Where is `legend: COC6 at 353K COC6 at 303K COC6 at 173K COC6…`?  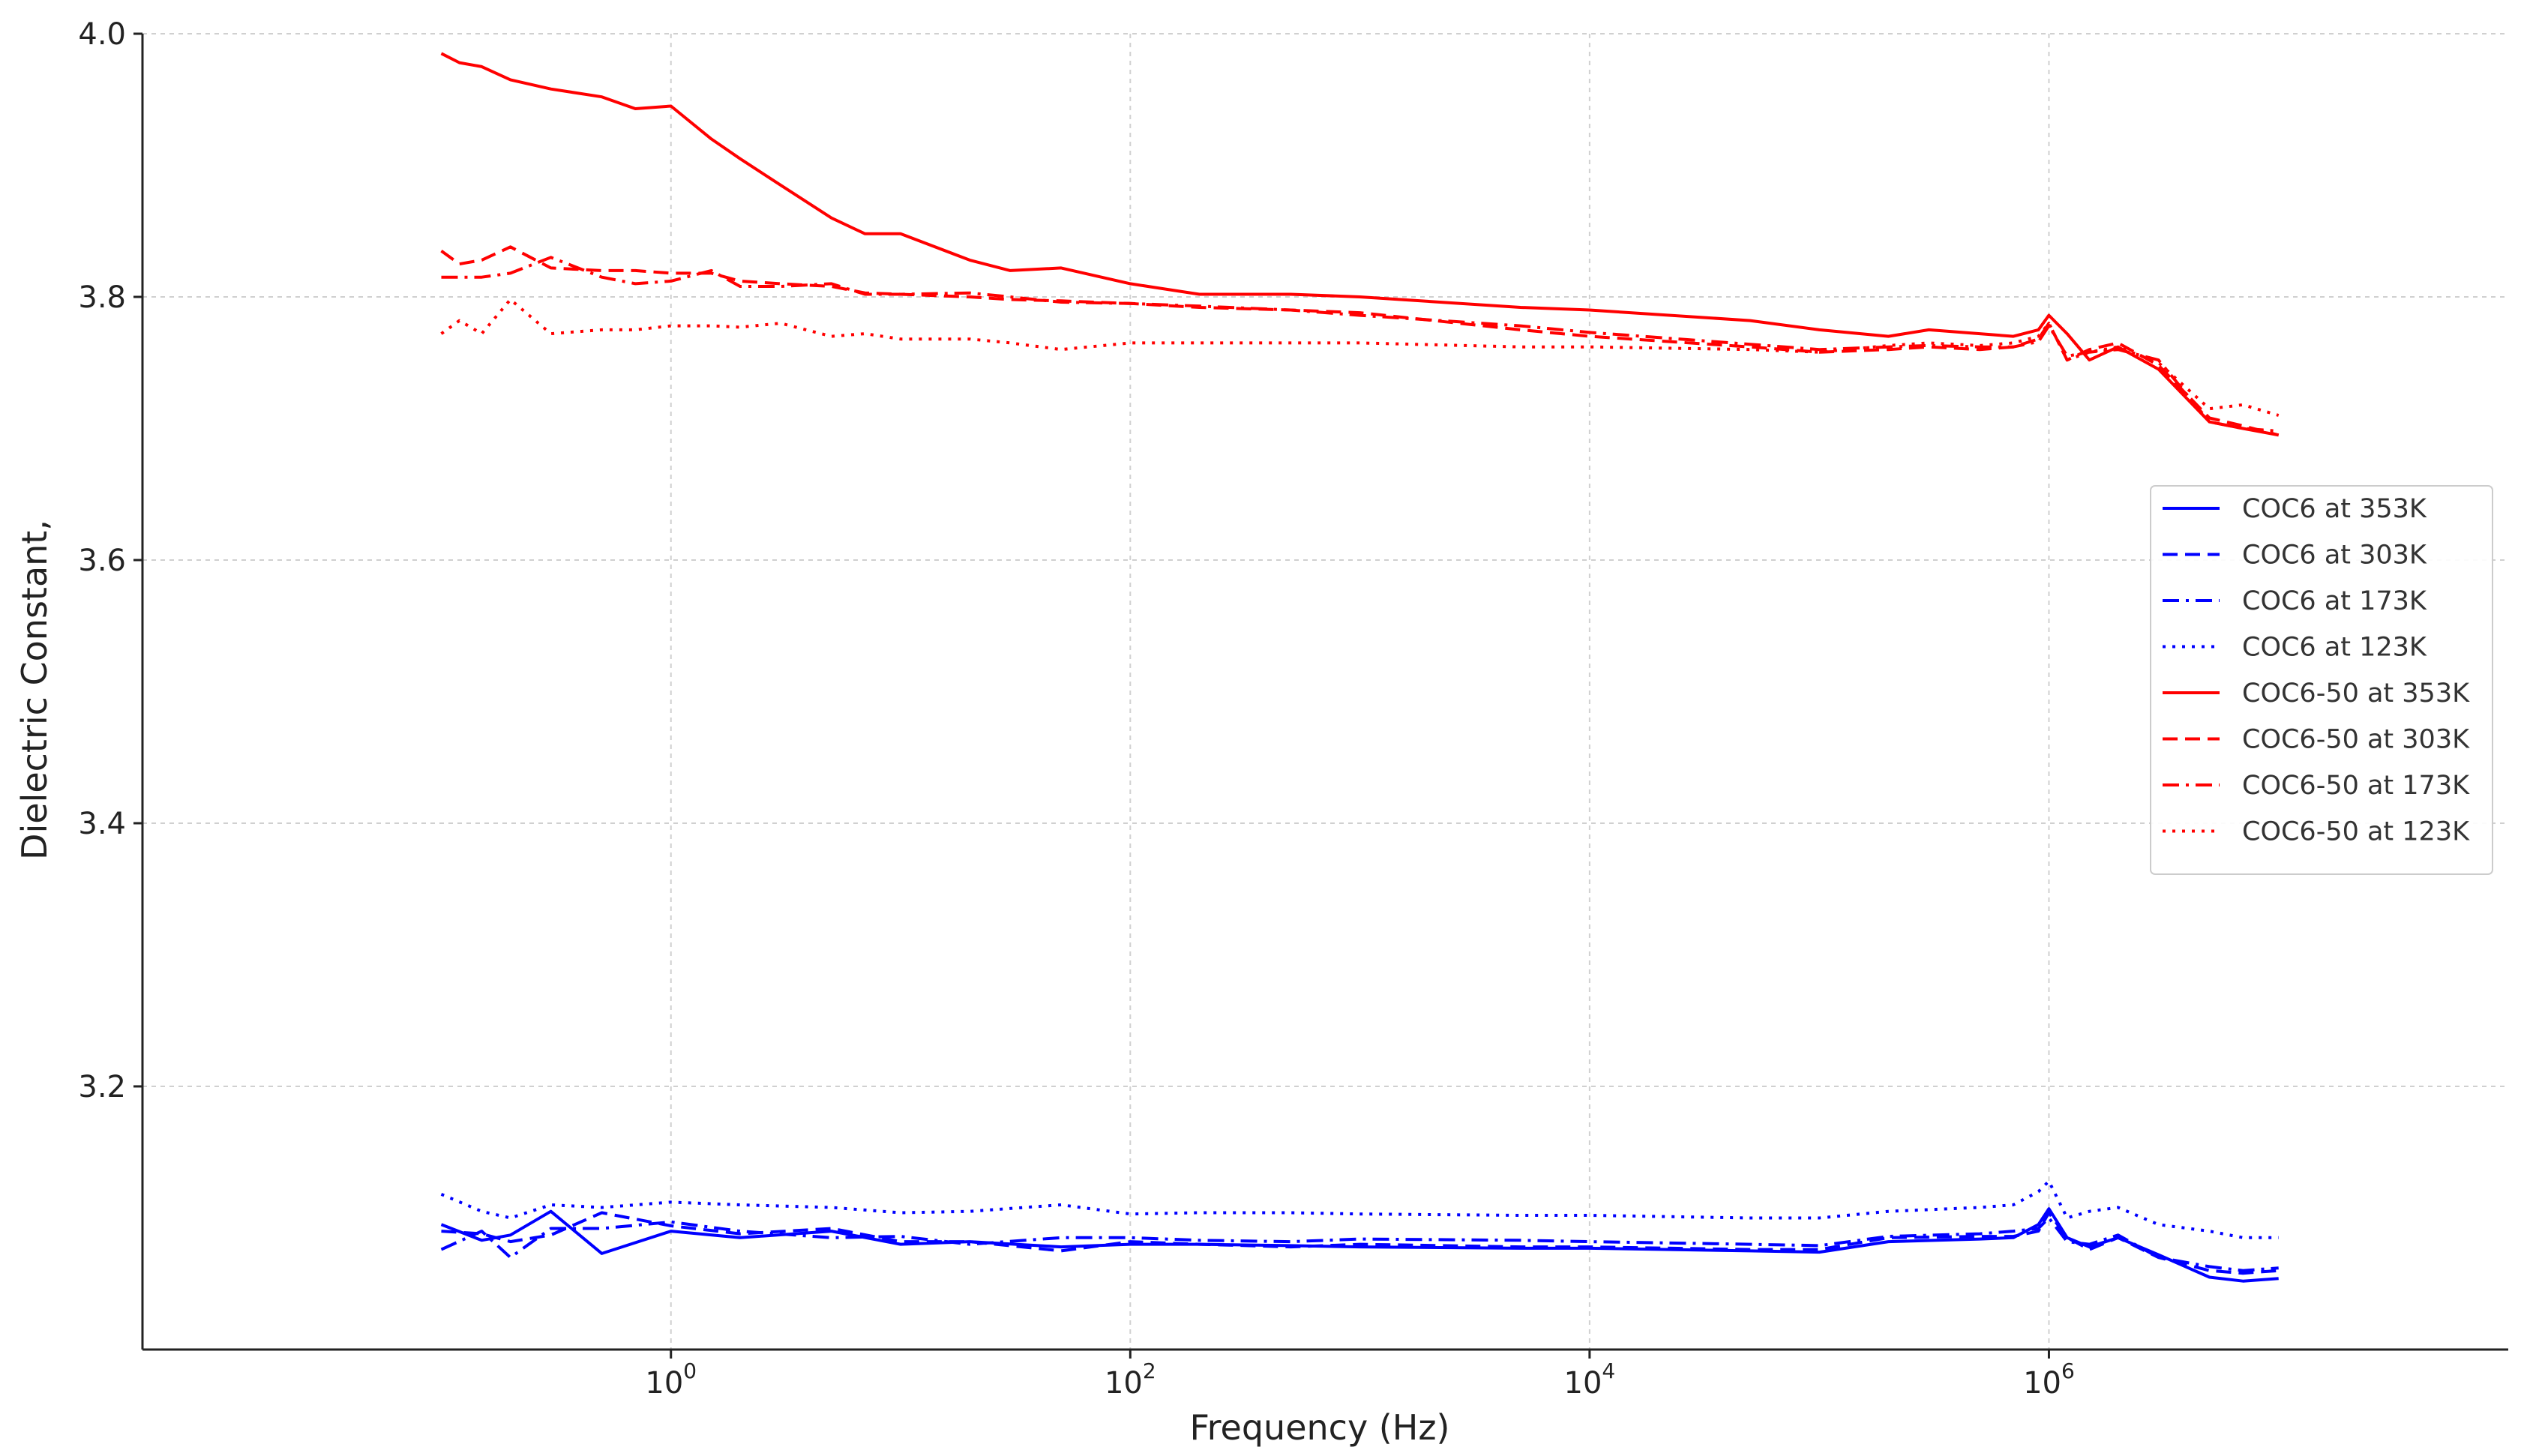
legend: COC6 at 353K COC6 at 303K COC6 at 173K COC6… is located at coordinates (2321, 680).